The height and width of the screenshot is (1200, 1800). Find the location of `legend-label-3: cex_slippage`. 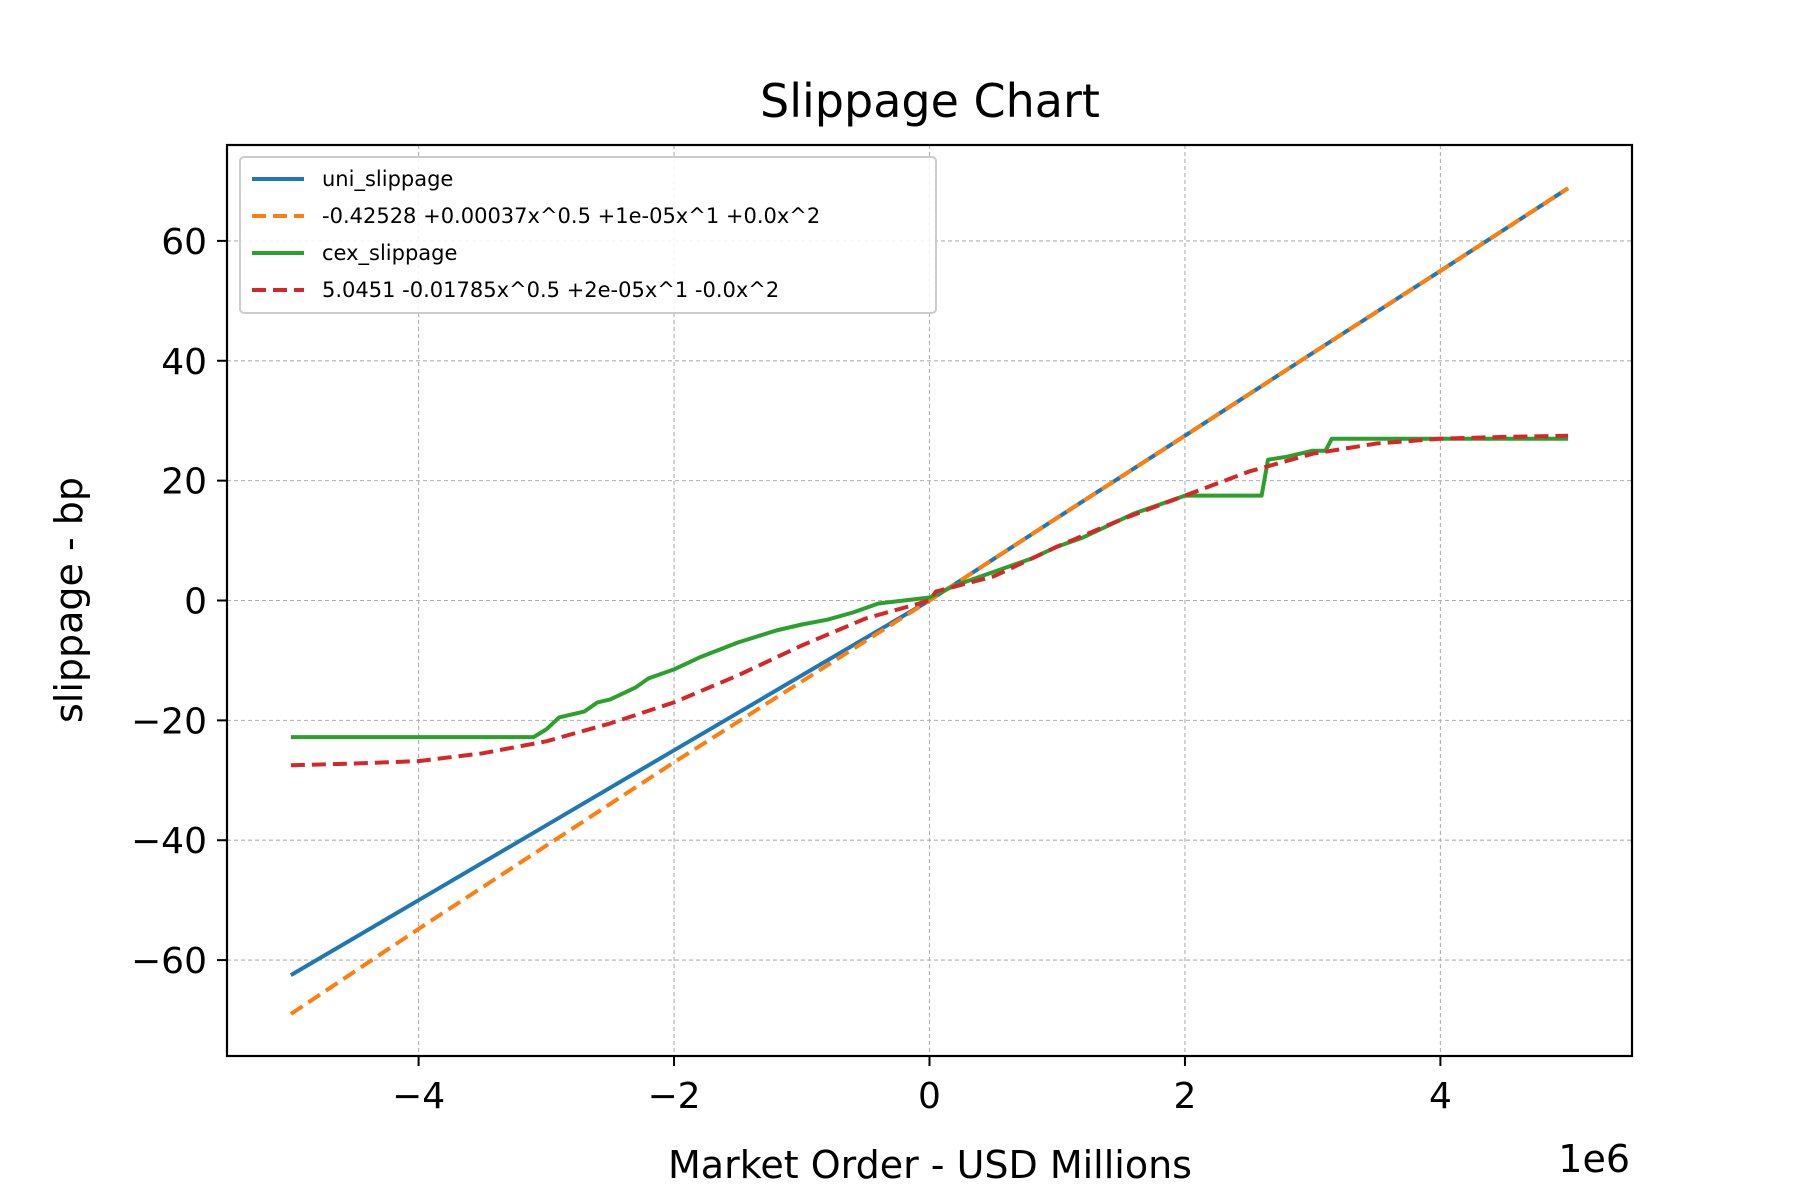

legend-label-3: cex_slippage is located at coordinates (389, 253).